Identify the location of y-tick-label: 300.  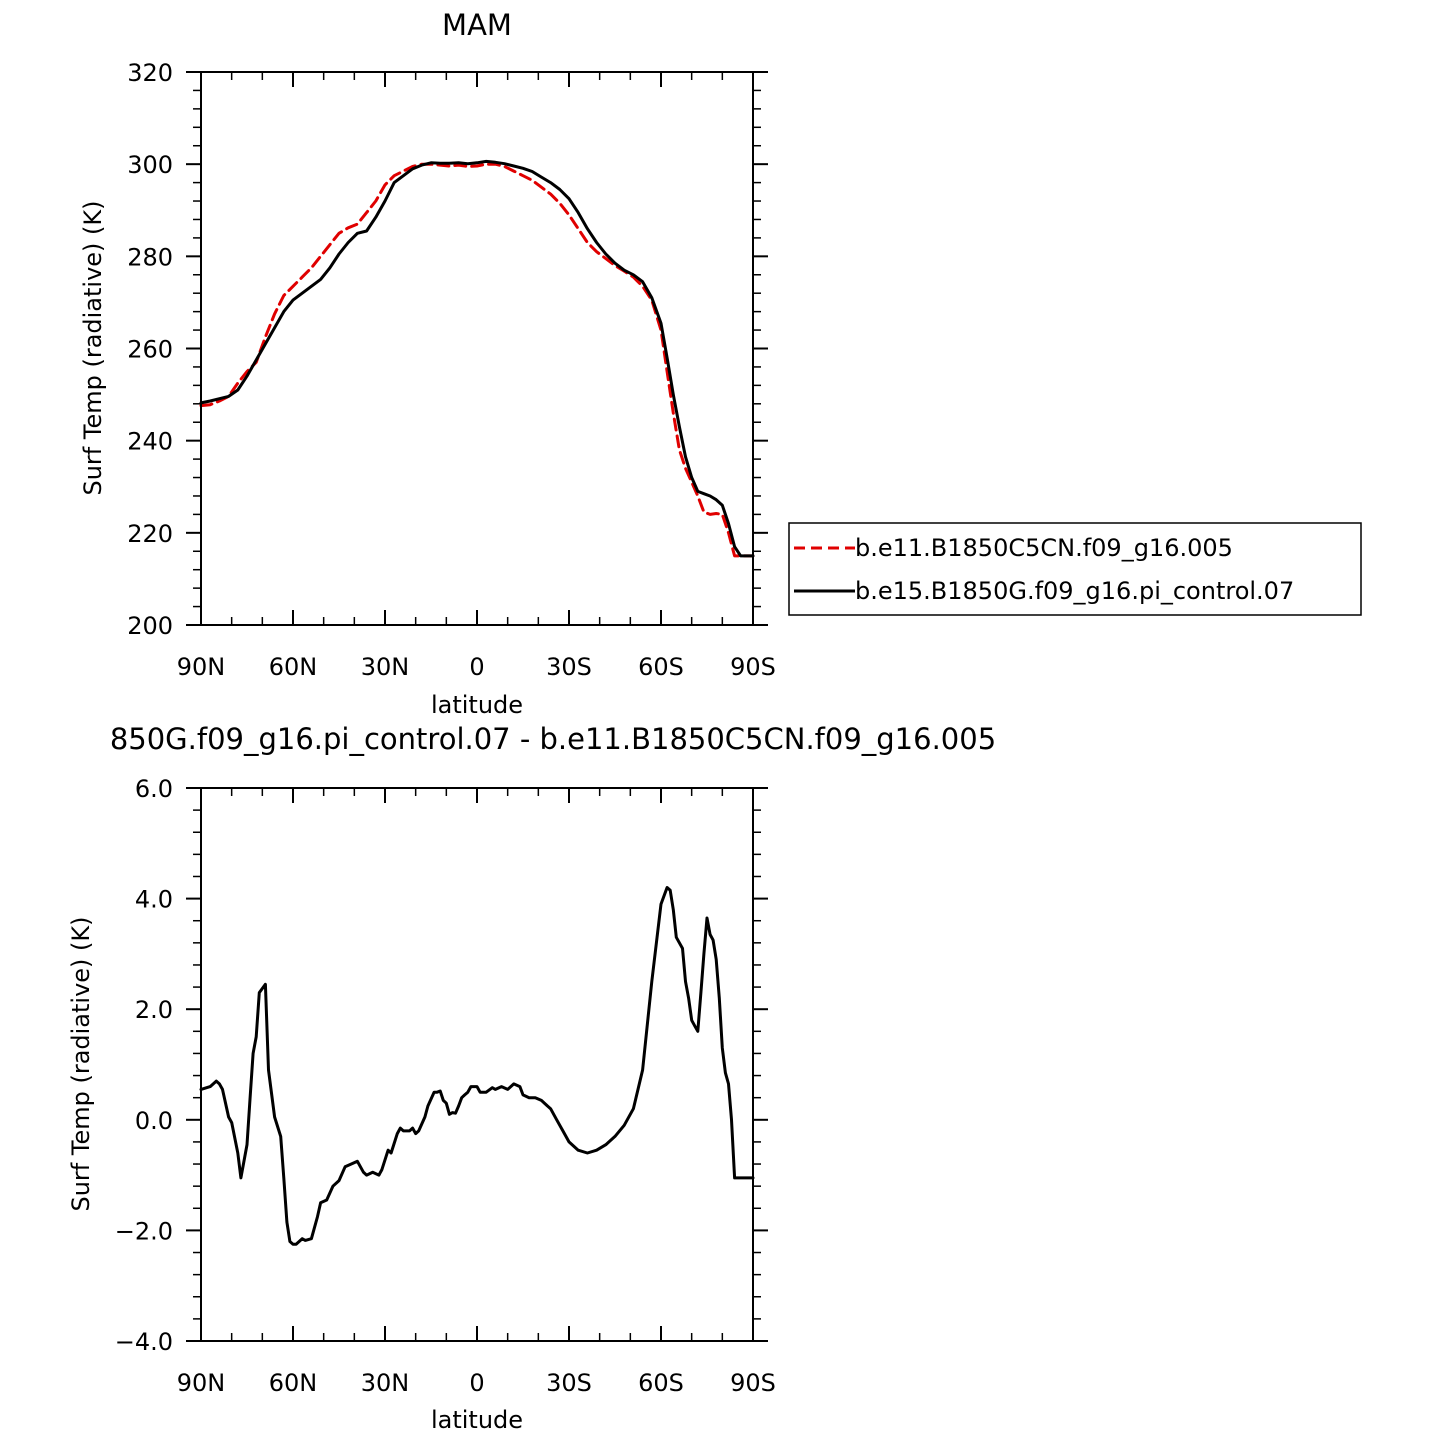
(150, 165).